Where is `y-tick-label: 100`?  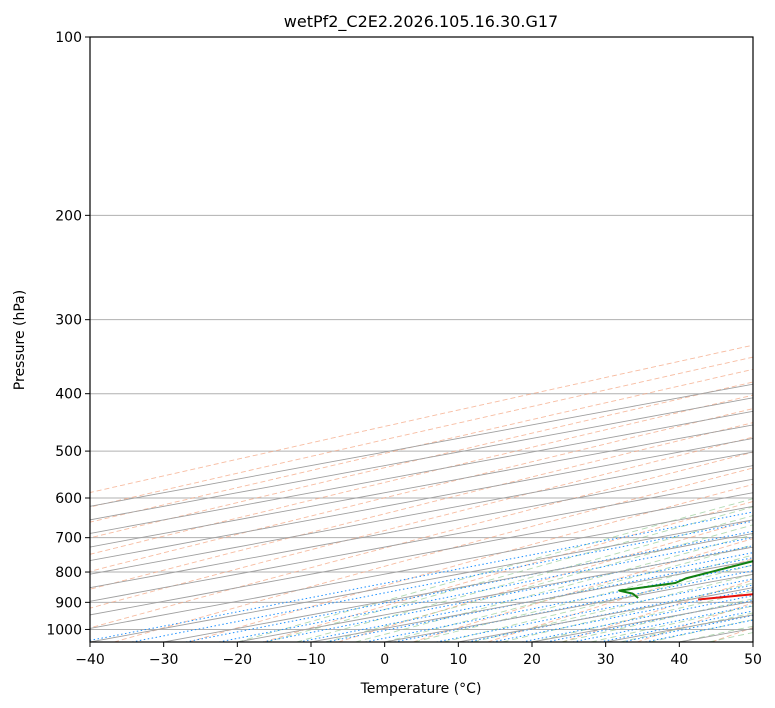
y-tick-label: 100 is located at coordinates (68, 38).